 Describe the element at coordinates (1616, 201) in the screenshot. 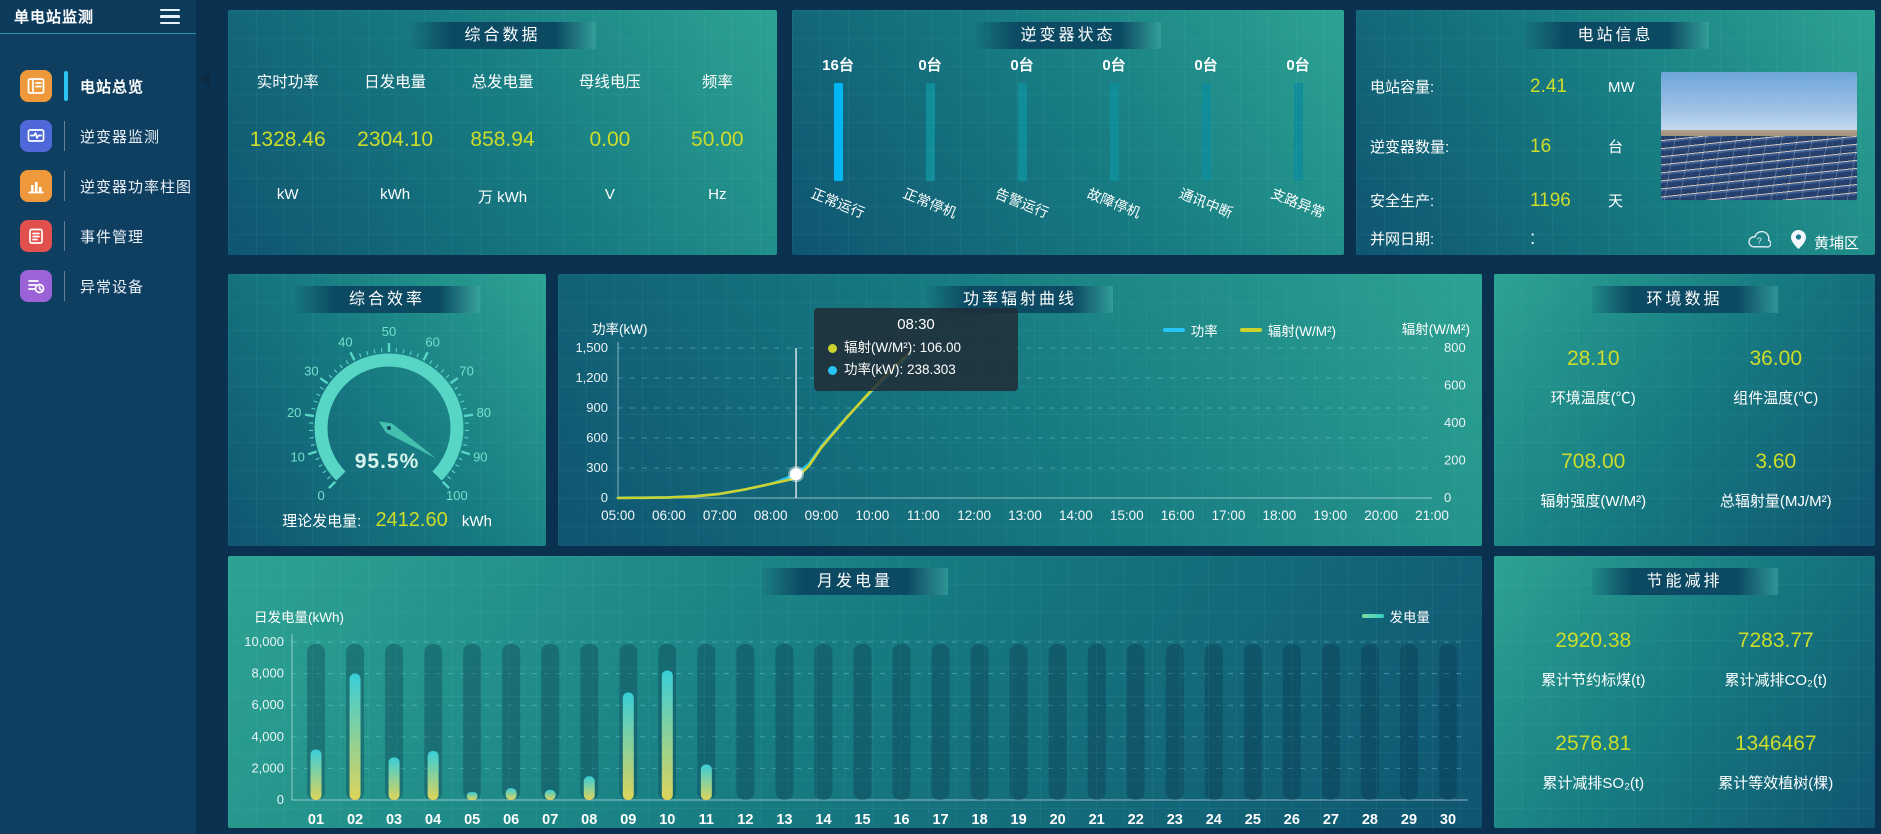

I see `info-unit: 天` at that location.